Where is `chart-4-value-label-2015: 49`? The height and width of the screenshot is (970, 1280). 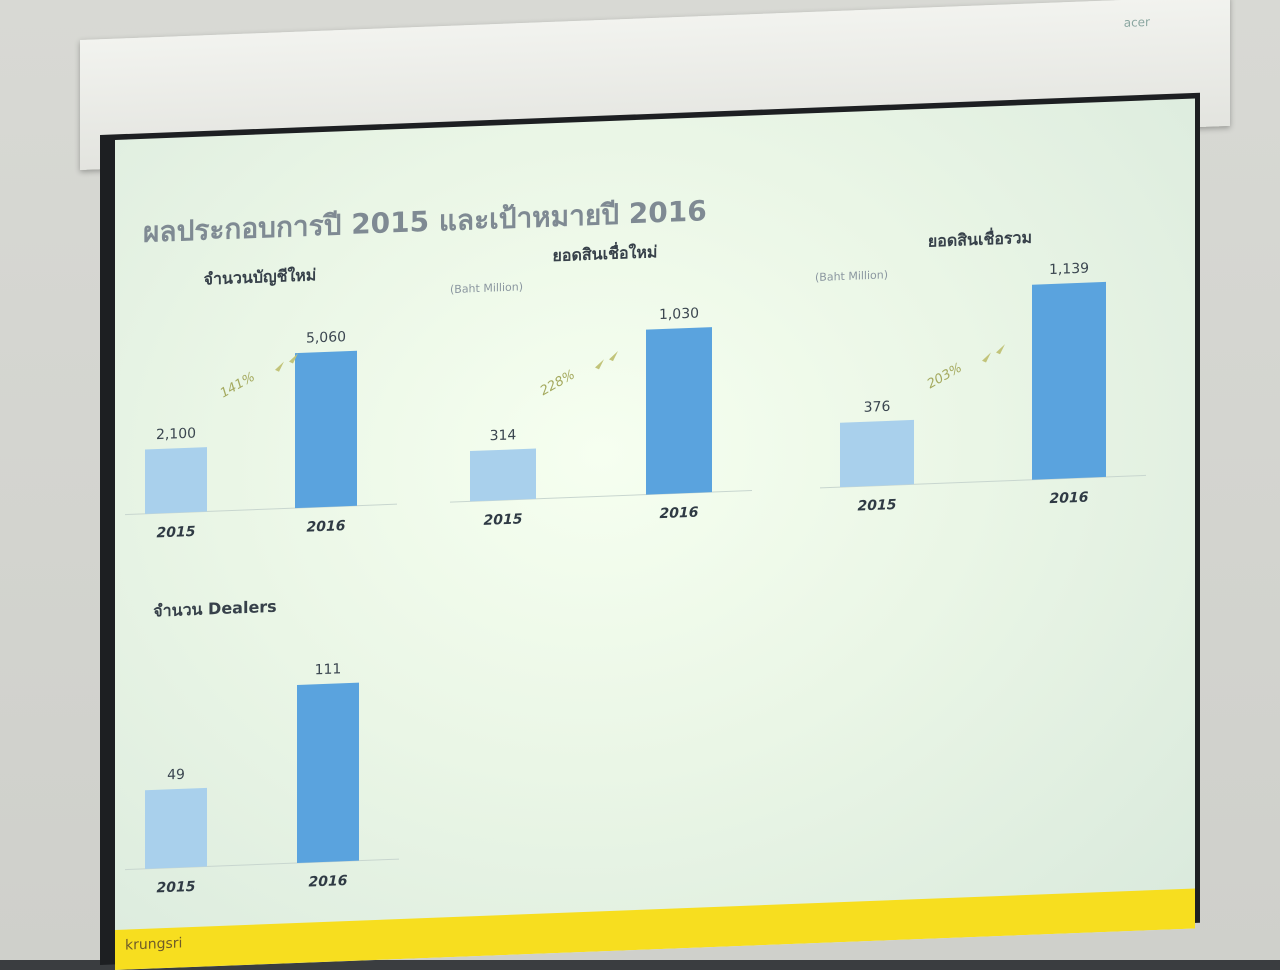
chart-4-value-label-2015: 49 is located at coordinates (176, 775).